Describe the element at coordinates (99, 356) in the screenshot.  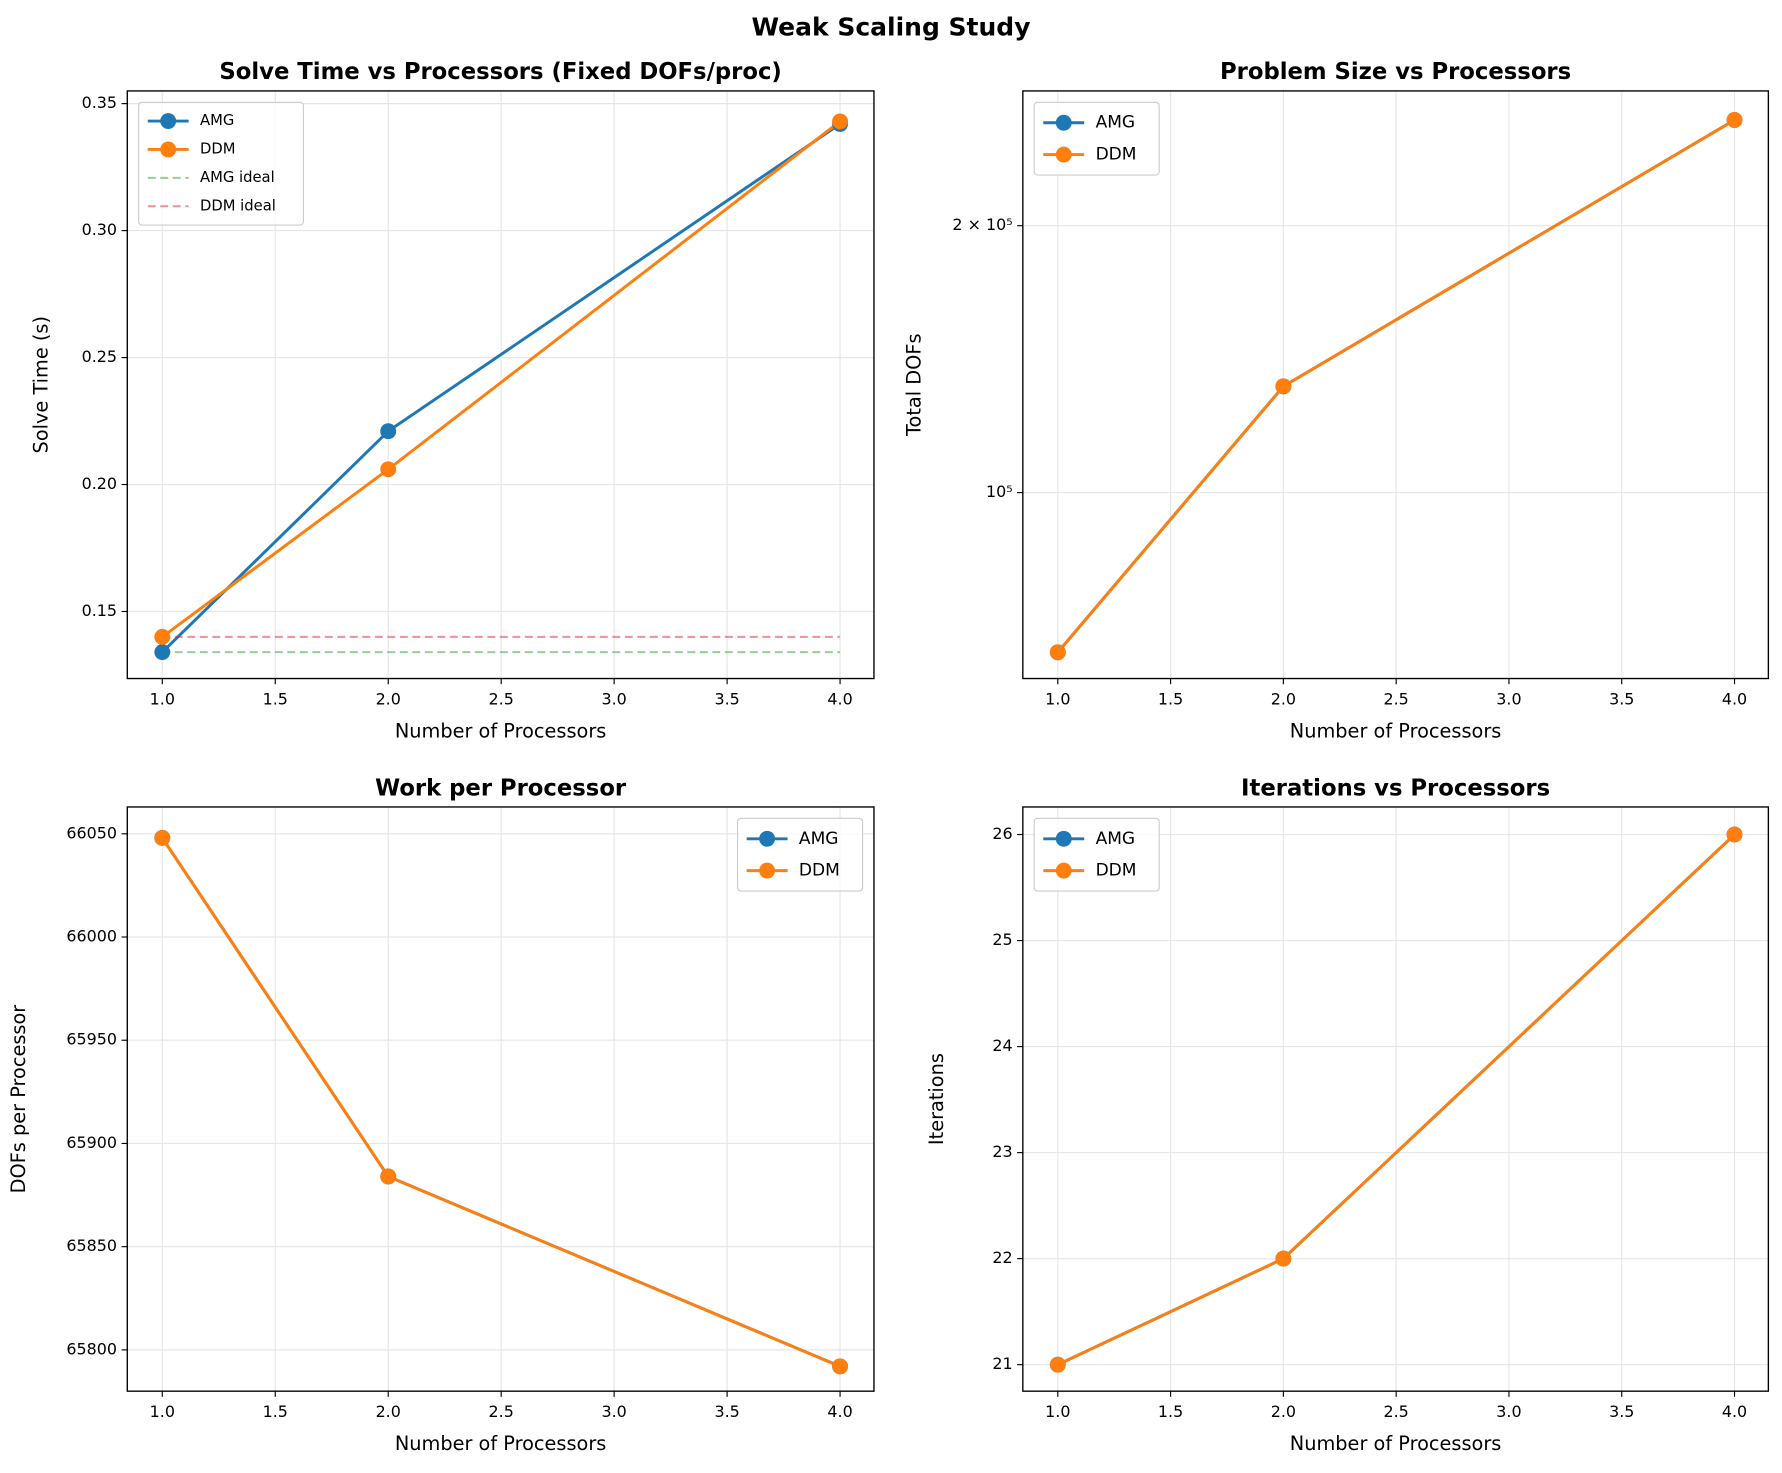
I see `y-tick-label: 0.25` at that location.